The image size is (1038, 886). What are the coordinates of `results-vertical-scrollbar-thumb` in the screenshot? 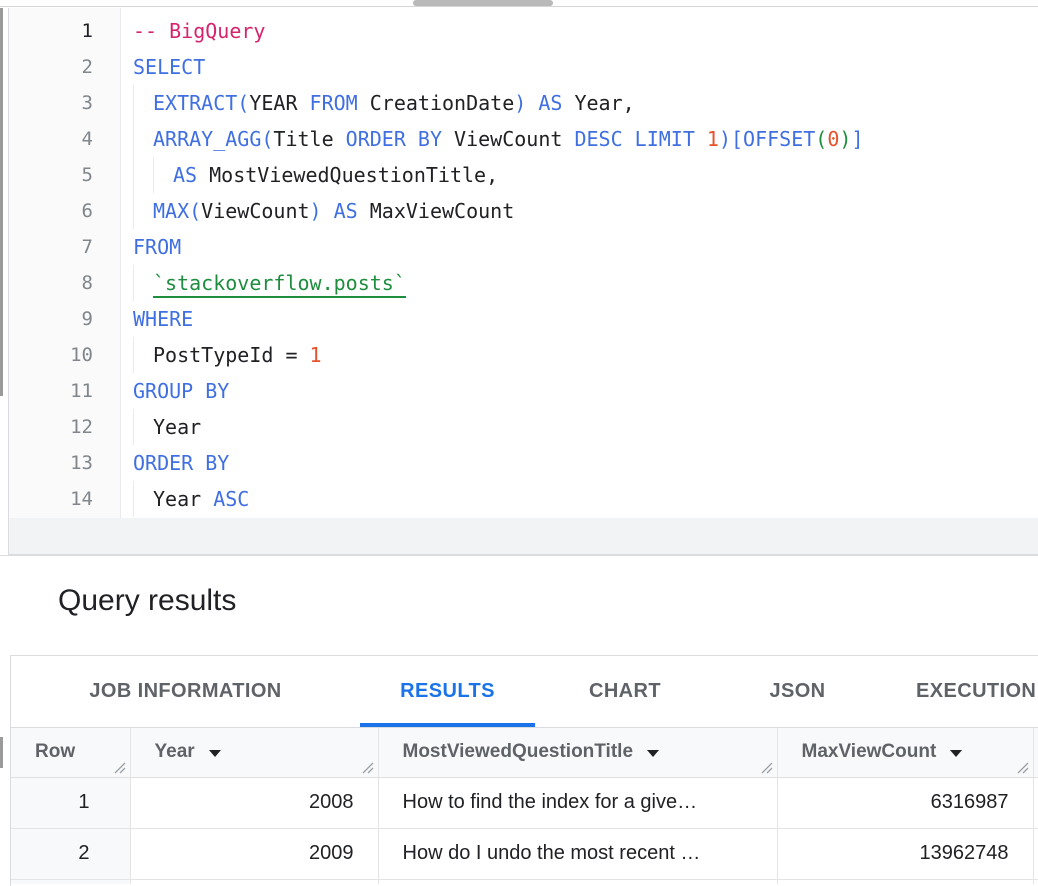 It's located at (1, 752).